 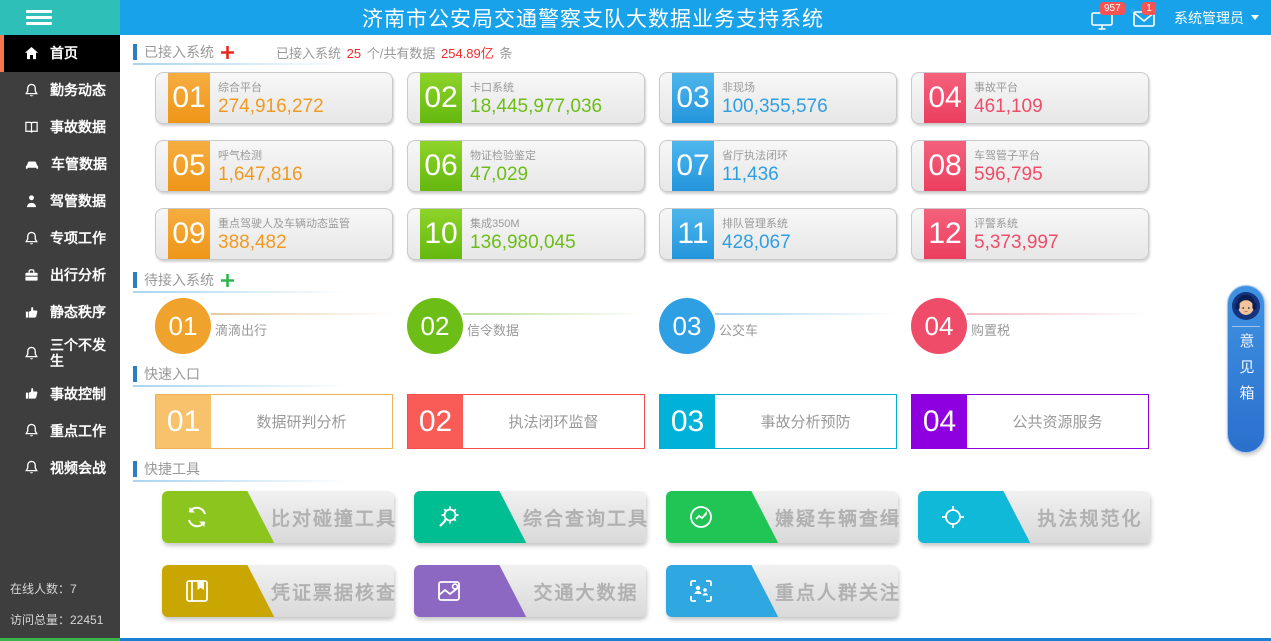 What do you see at coordinates (56, 597) in the screenshot?
I see `sidebar-stats: 在线人数：7 访问总量：22451` at bounding box center [56, 597].